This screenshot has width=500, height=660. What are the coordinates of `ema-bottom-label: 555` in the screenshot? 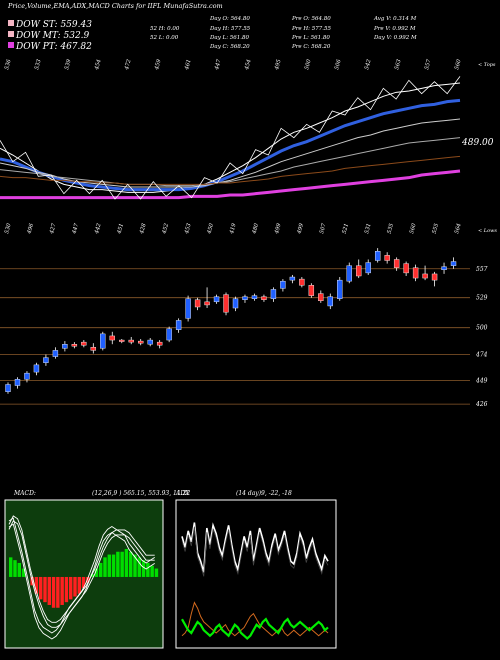 It's located at (436, 228).